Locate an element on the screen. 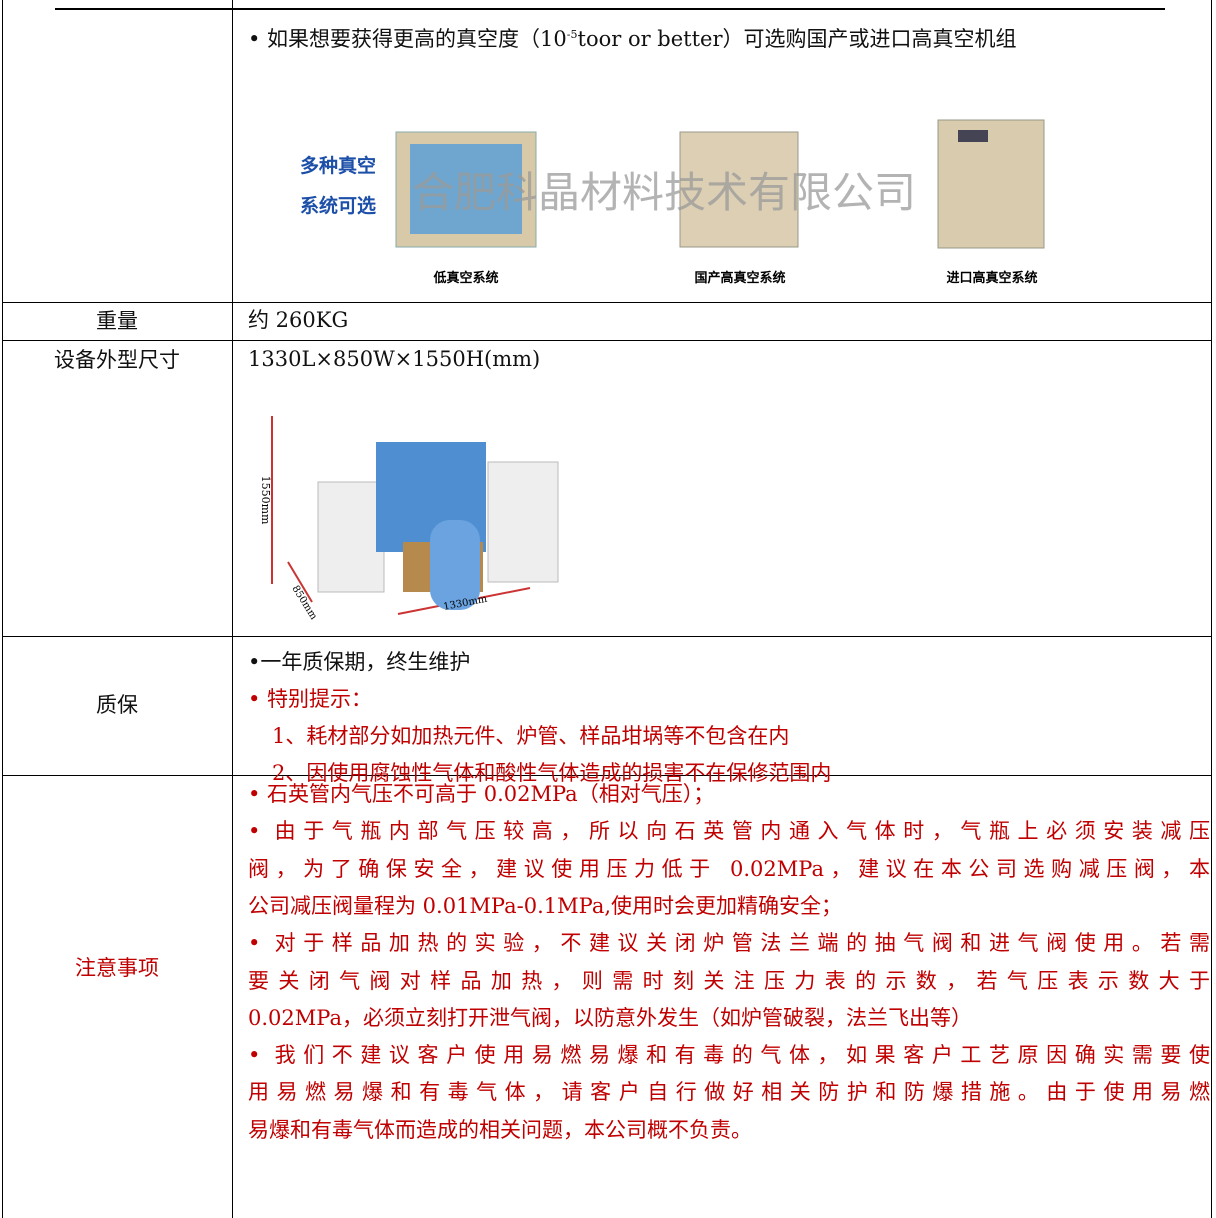 The width and height of the screenshot is (1216, 1218). dimension-image: 1550mm 850mm 1330mm is located at coordinates (409, 519).